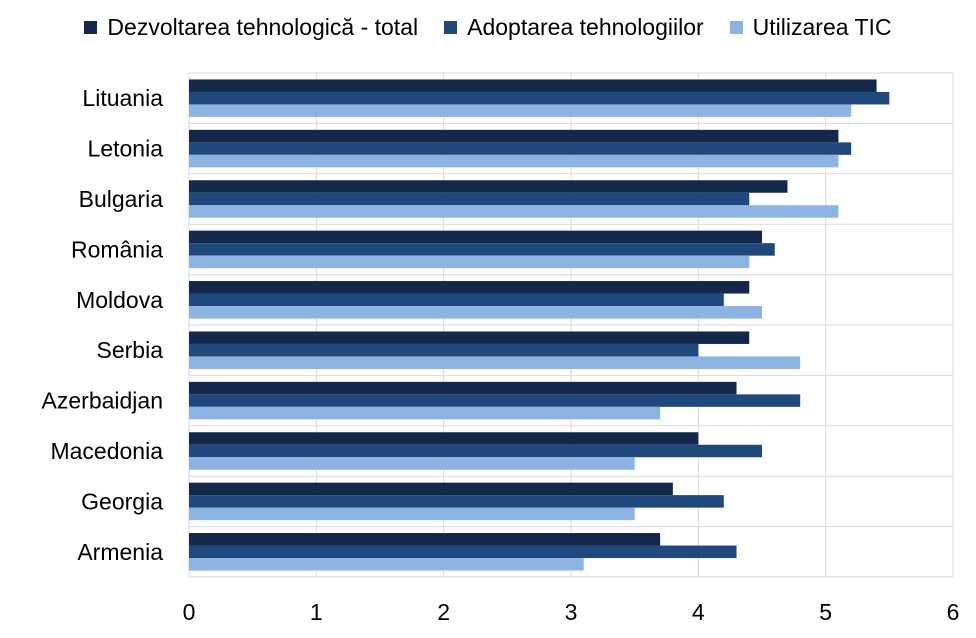  What do you see at coordinates (126, 149) in the screenshot?
I see `category-label: Letonia` at bounding box center [126, 149].